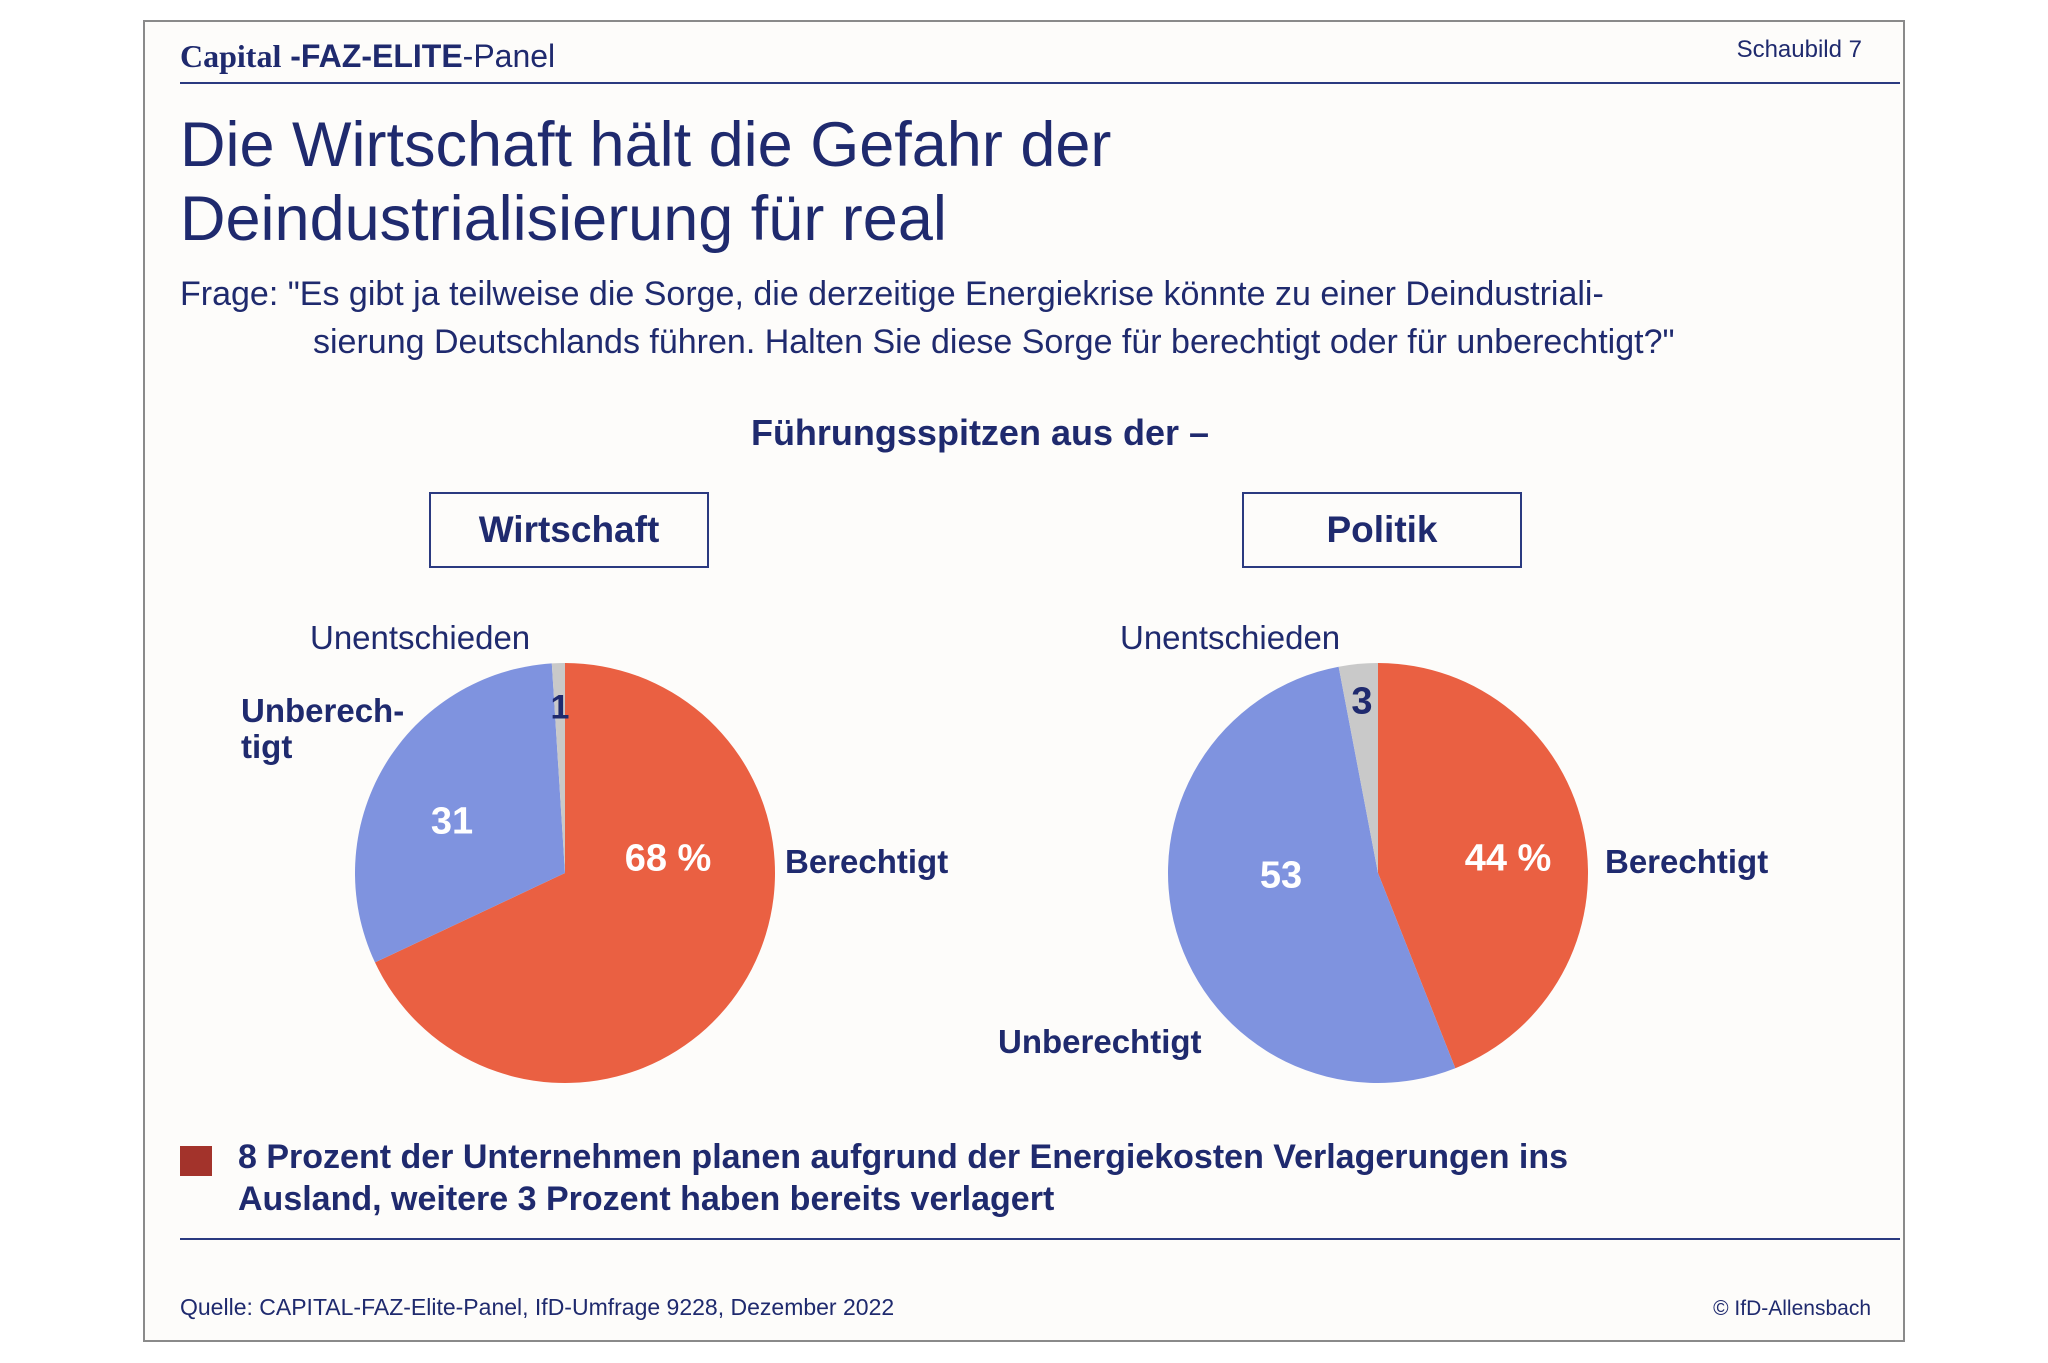 The width and height of the screenshot is (2048, 1363). I want to click on value-berechtigt-politik: 44 %, so click(1508, 858).